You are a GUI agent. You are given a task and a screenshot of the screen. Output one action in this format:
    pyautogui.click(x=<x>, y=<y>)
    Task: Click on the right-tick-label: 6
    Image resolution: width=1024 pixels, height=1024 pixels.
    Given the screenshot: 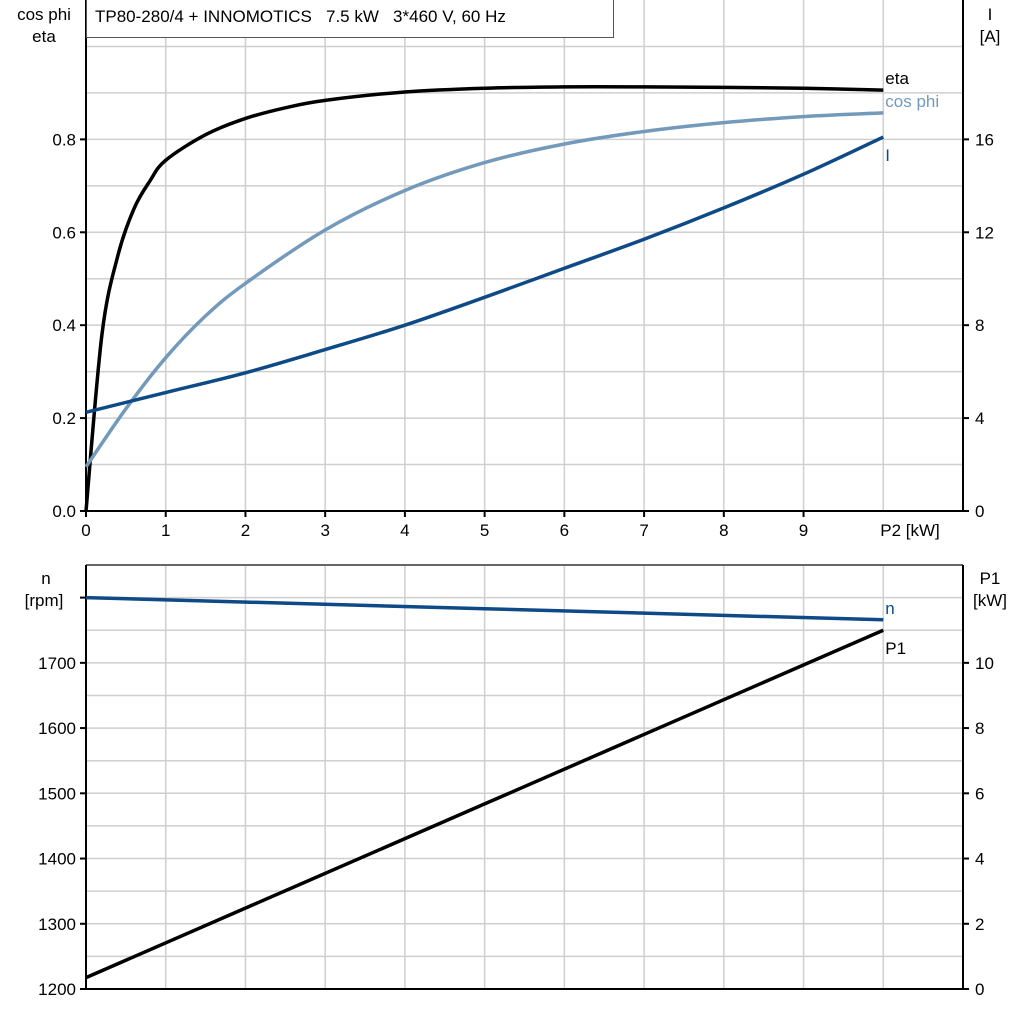 What is the action you would take?
    pyautogui.click(x=979, y=793)
    